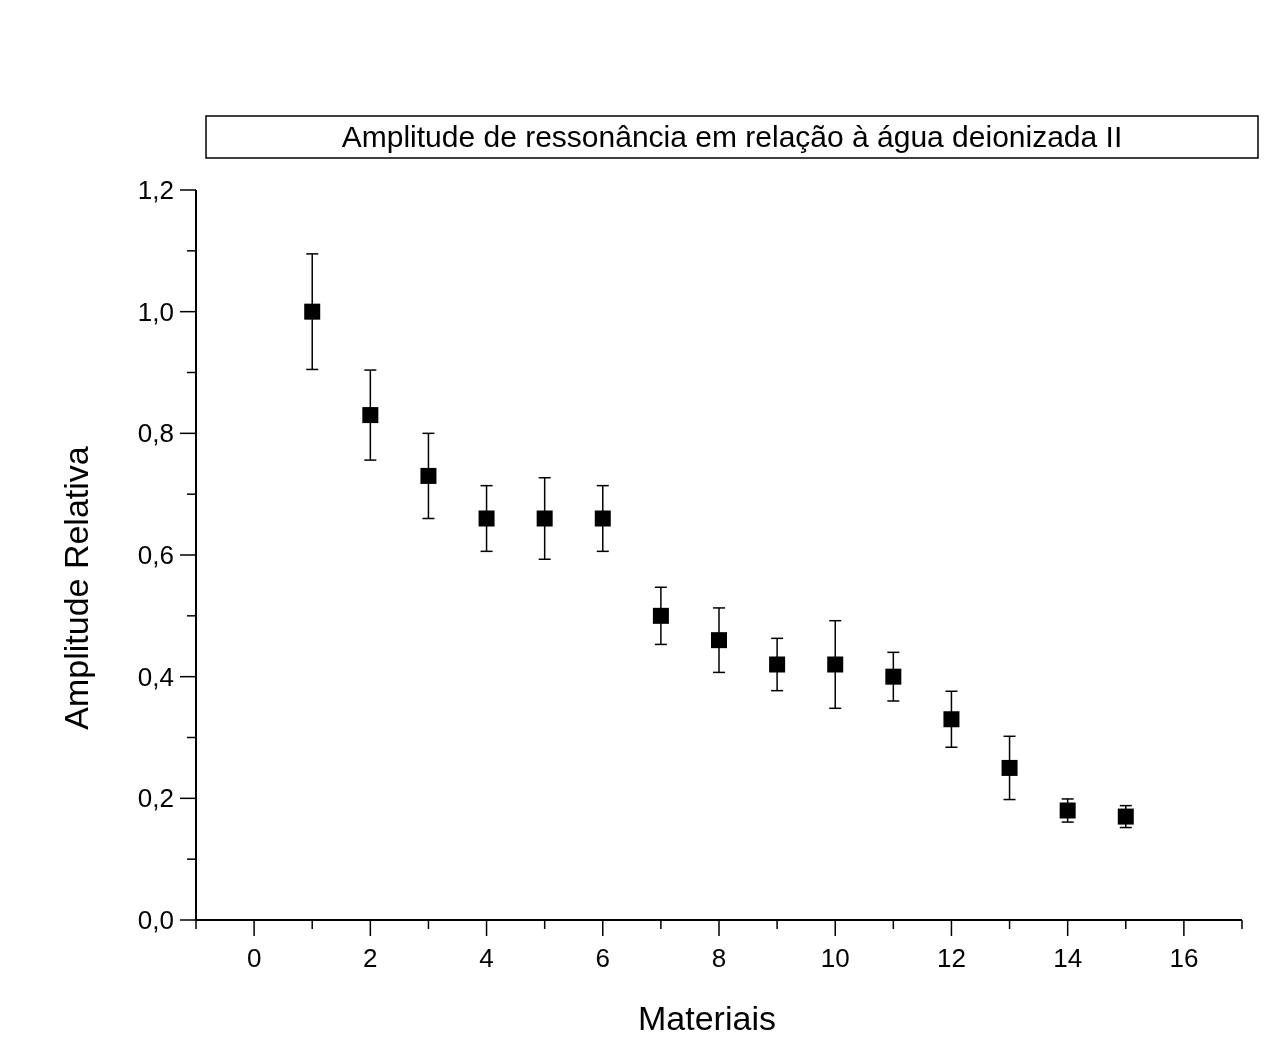 This screenshot has height=1051, width=1275. Describe the element at coordinates (951, 958) in the screenshot. I see `x-tick-label: 12` at that location.